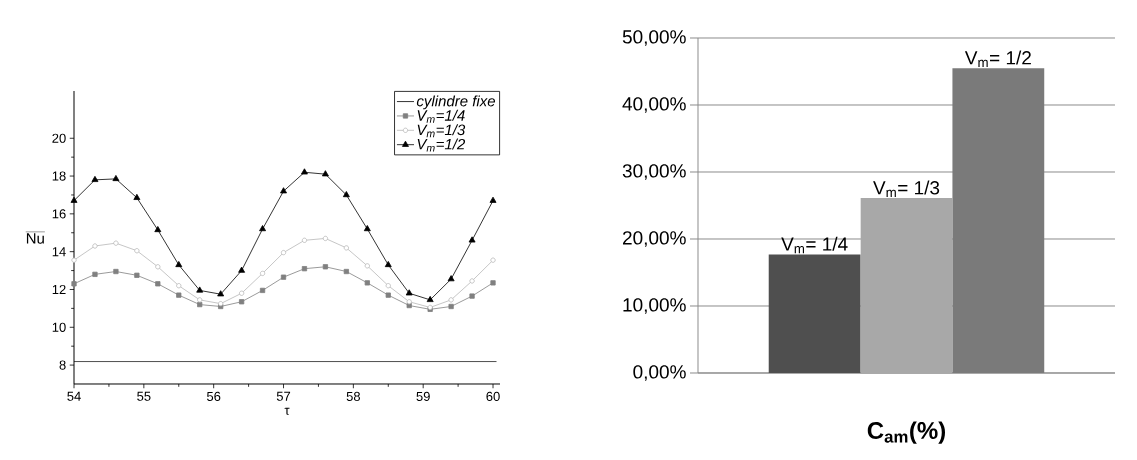 This screenshot has height=460, width=1137. I want to click on legend-label: V$_{m}$=1/2, so click(441, 145).